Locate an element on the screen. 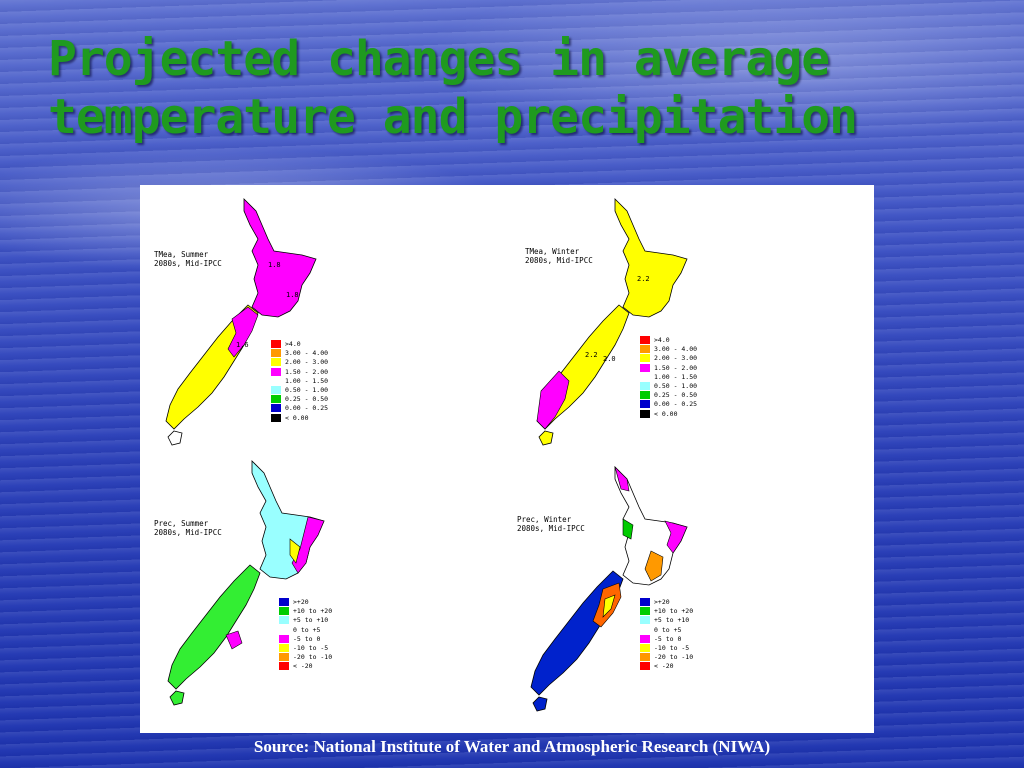  south-island-east-overlay is located at coordinates (243, 332).